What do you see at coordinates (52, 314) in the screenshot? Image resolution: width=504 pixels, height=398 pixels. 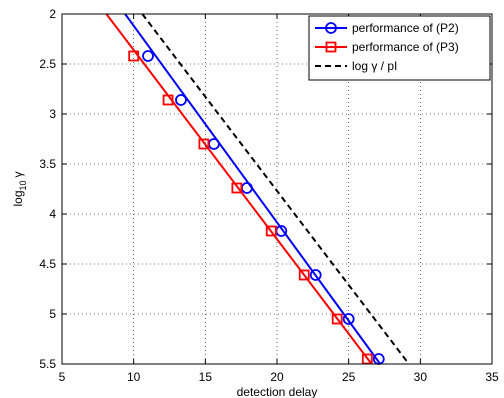 I see `y-tick-label: 5` at bounding box center [52, 314].